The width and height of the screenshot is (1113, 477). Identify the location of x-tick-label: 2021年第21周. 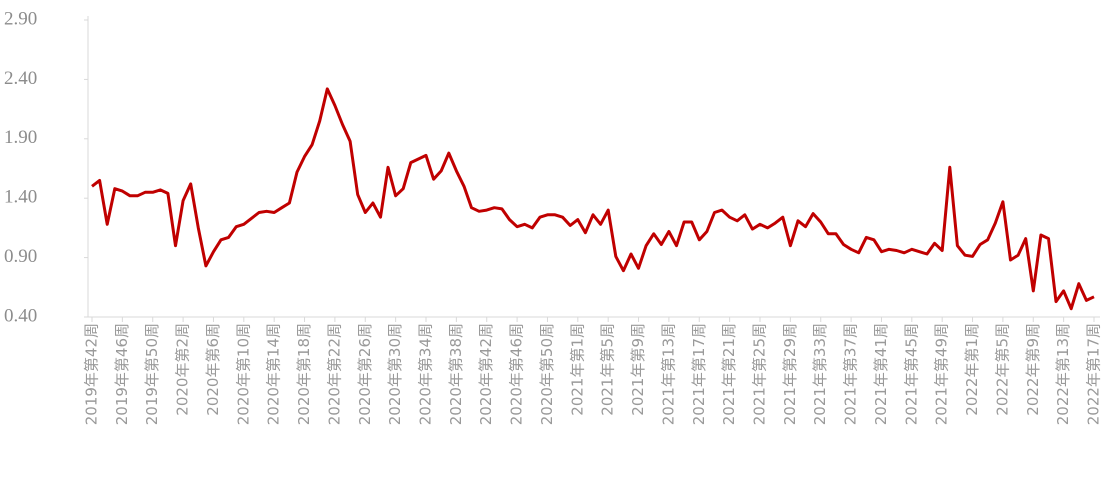
(729, 374).